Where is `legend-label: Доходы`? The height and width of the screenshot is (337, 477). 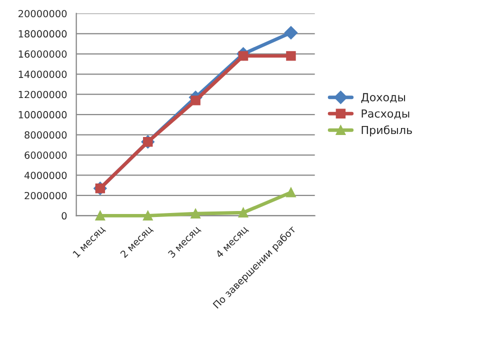 legend-label: Доходы is located at coordinates (383, 98).